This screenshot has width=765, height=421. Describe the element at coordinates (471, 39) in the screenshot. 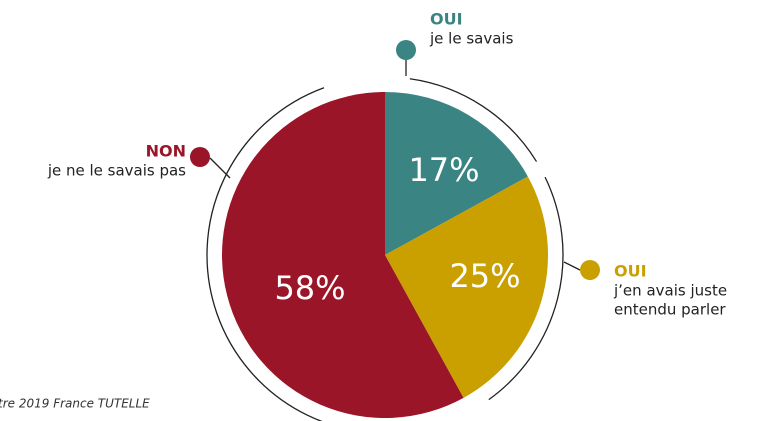

I see `category-description: je le savais` at that location.